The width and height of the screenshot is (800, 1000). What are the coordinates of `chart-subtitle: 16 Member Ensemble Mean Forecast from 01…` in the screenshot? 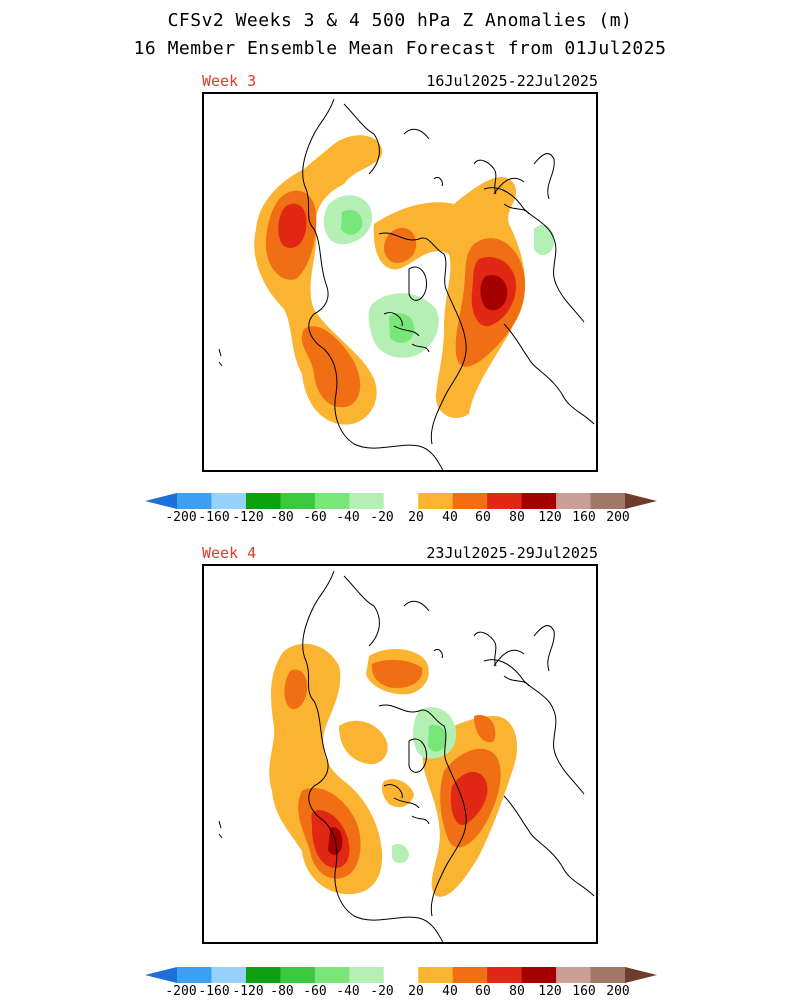 It's located at (400, 48).